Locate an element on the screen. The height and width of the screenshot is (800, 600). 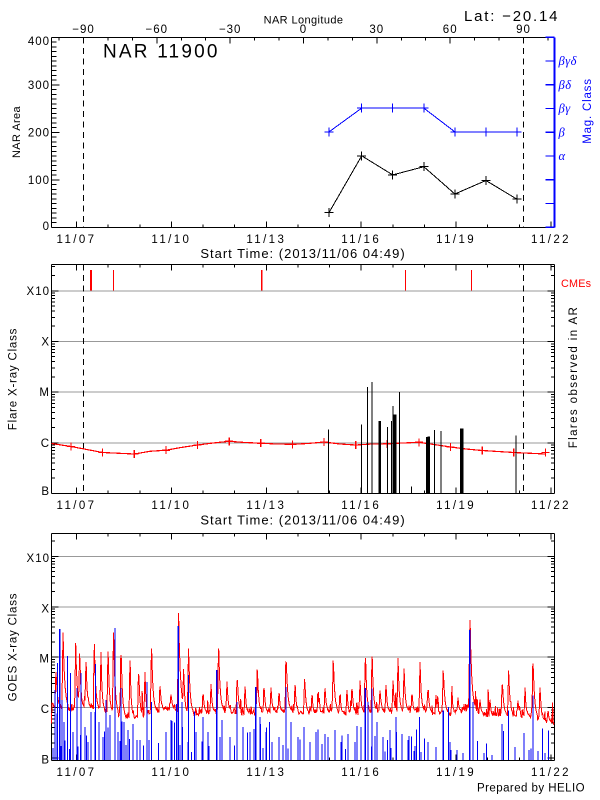
svg-text: Mag. Class is located at coordinates (588, 111).